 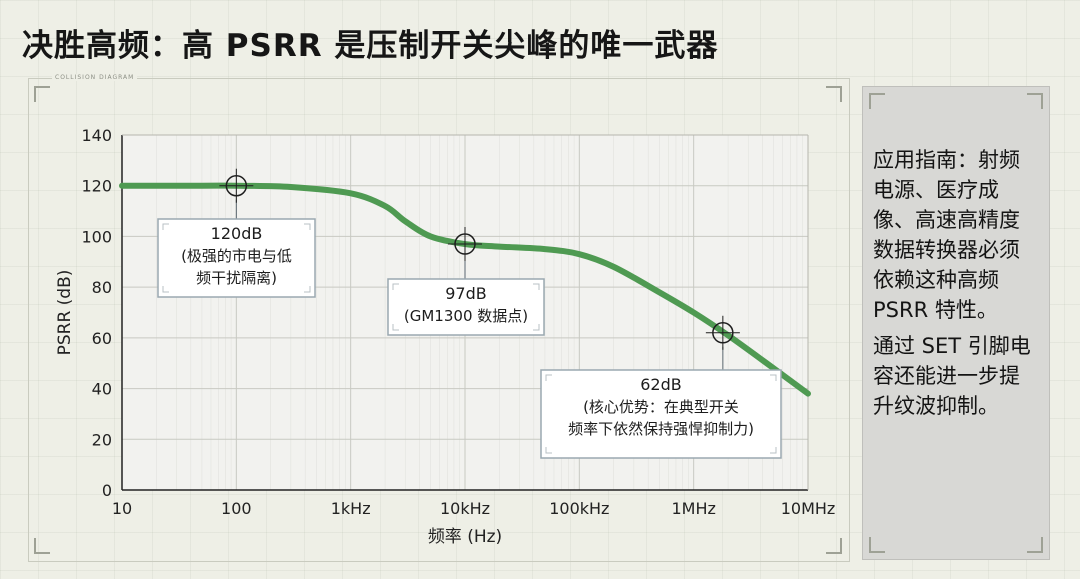 I want to click on data-label-note: (核心优势：在典型开关, so click(x=661, y=407).